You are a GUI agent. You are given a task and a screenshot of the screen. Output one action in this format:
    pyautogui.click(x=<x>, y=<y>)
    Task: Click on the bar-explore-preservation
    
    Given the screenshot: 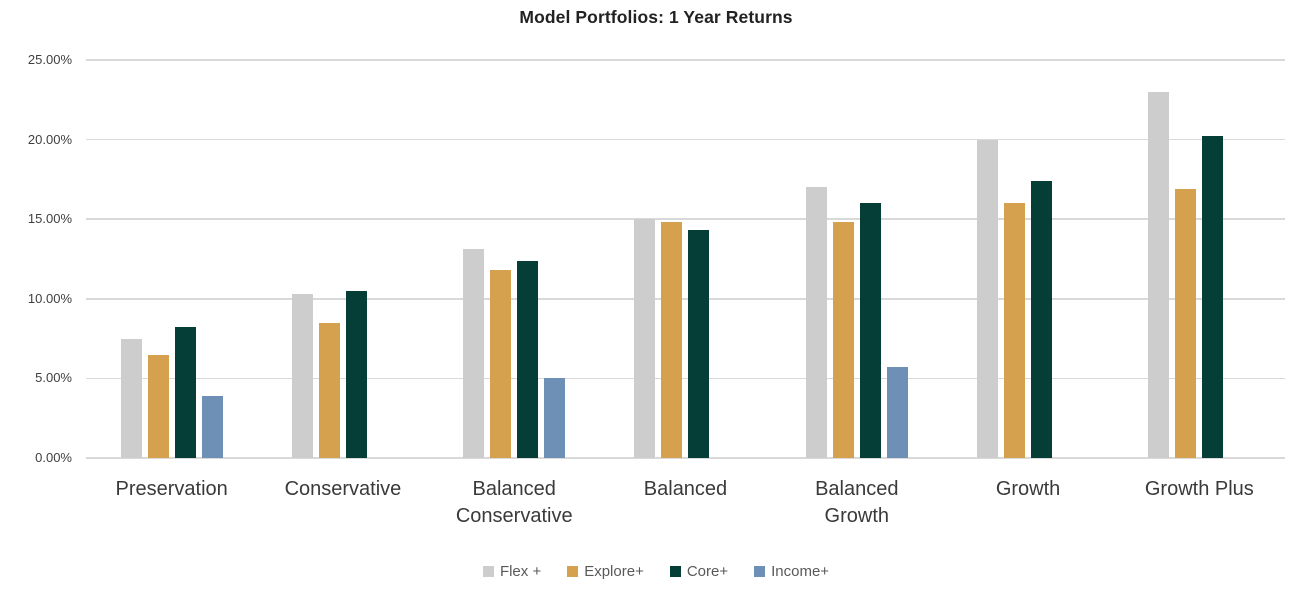 What is the action you would take?
    pyautogui.click(x=158, y=406)
    